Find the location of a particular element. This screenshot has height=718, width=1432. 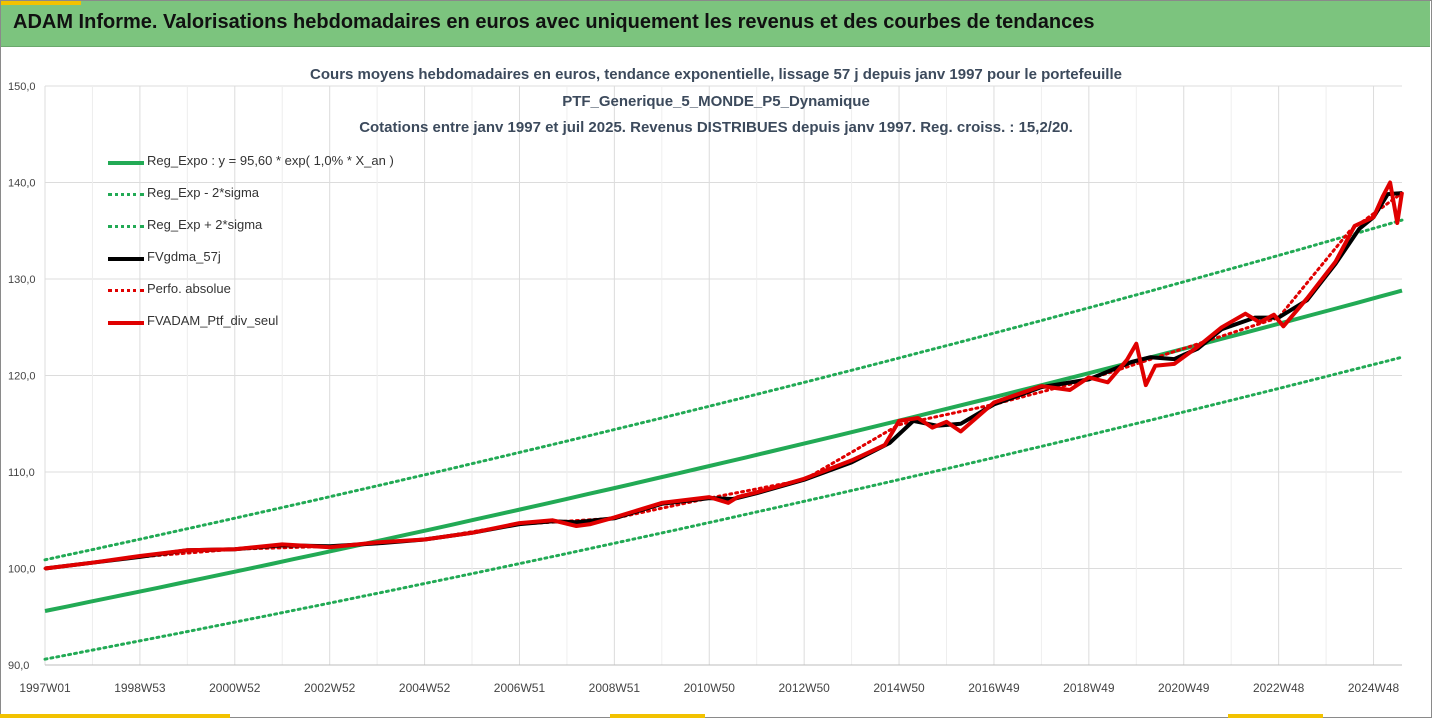

x-tick-label: 2016W49 is located at coordinates (994, 688).